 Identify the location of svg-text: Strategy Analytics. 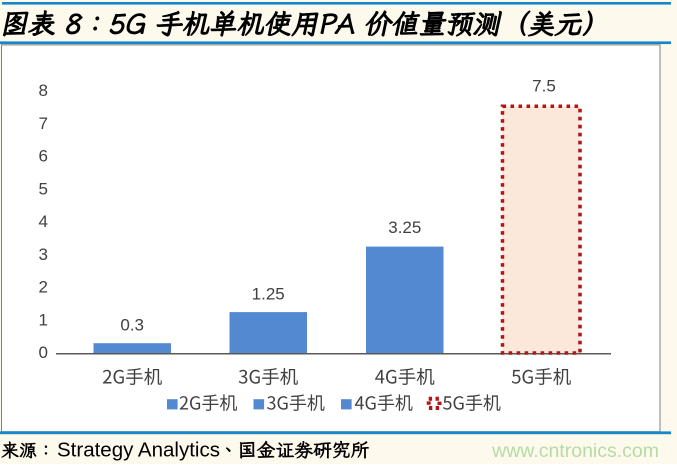
(138, 450).